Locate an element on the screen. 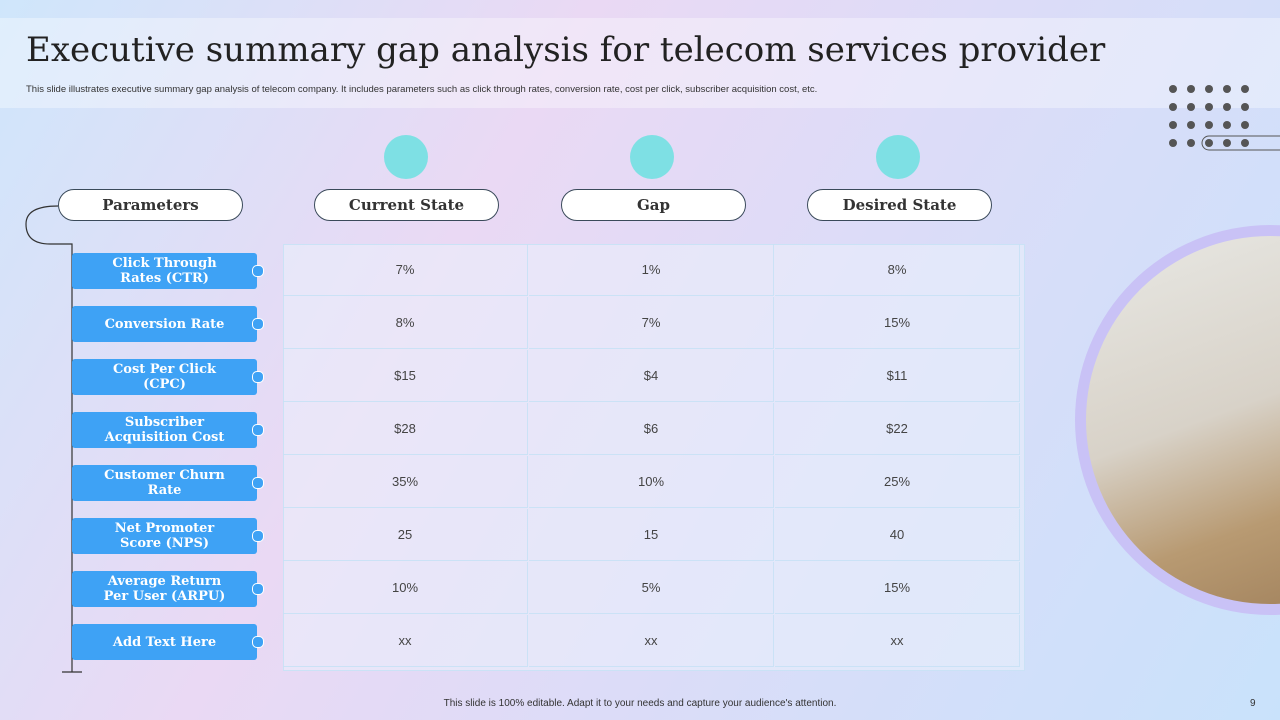 This screenshot has width=1280, height=720. table-cell: 25 is located at coordinates (405, 535).